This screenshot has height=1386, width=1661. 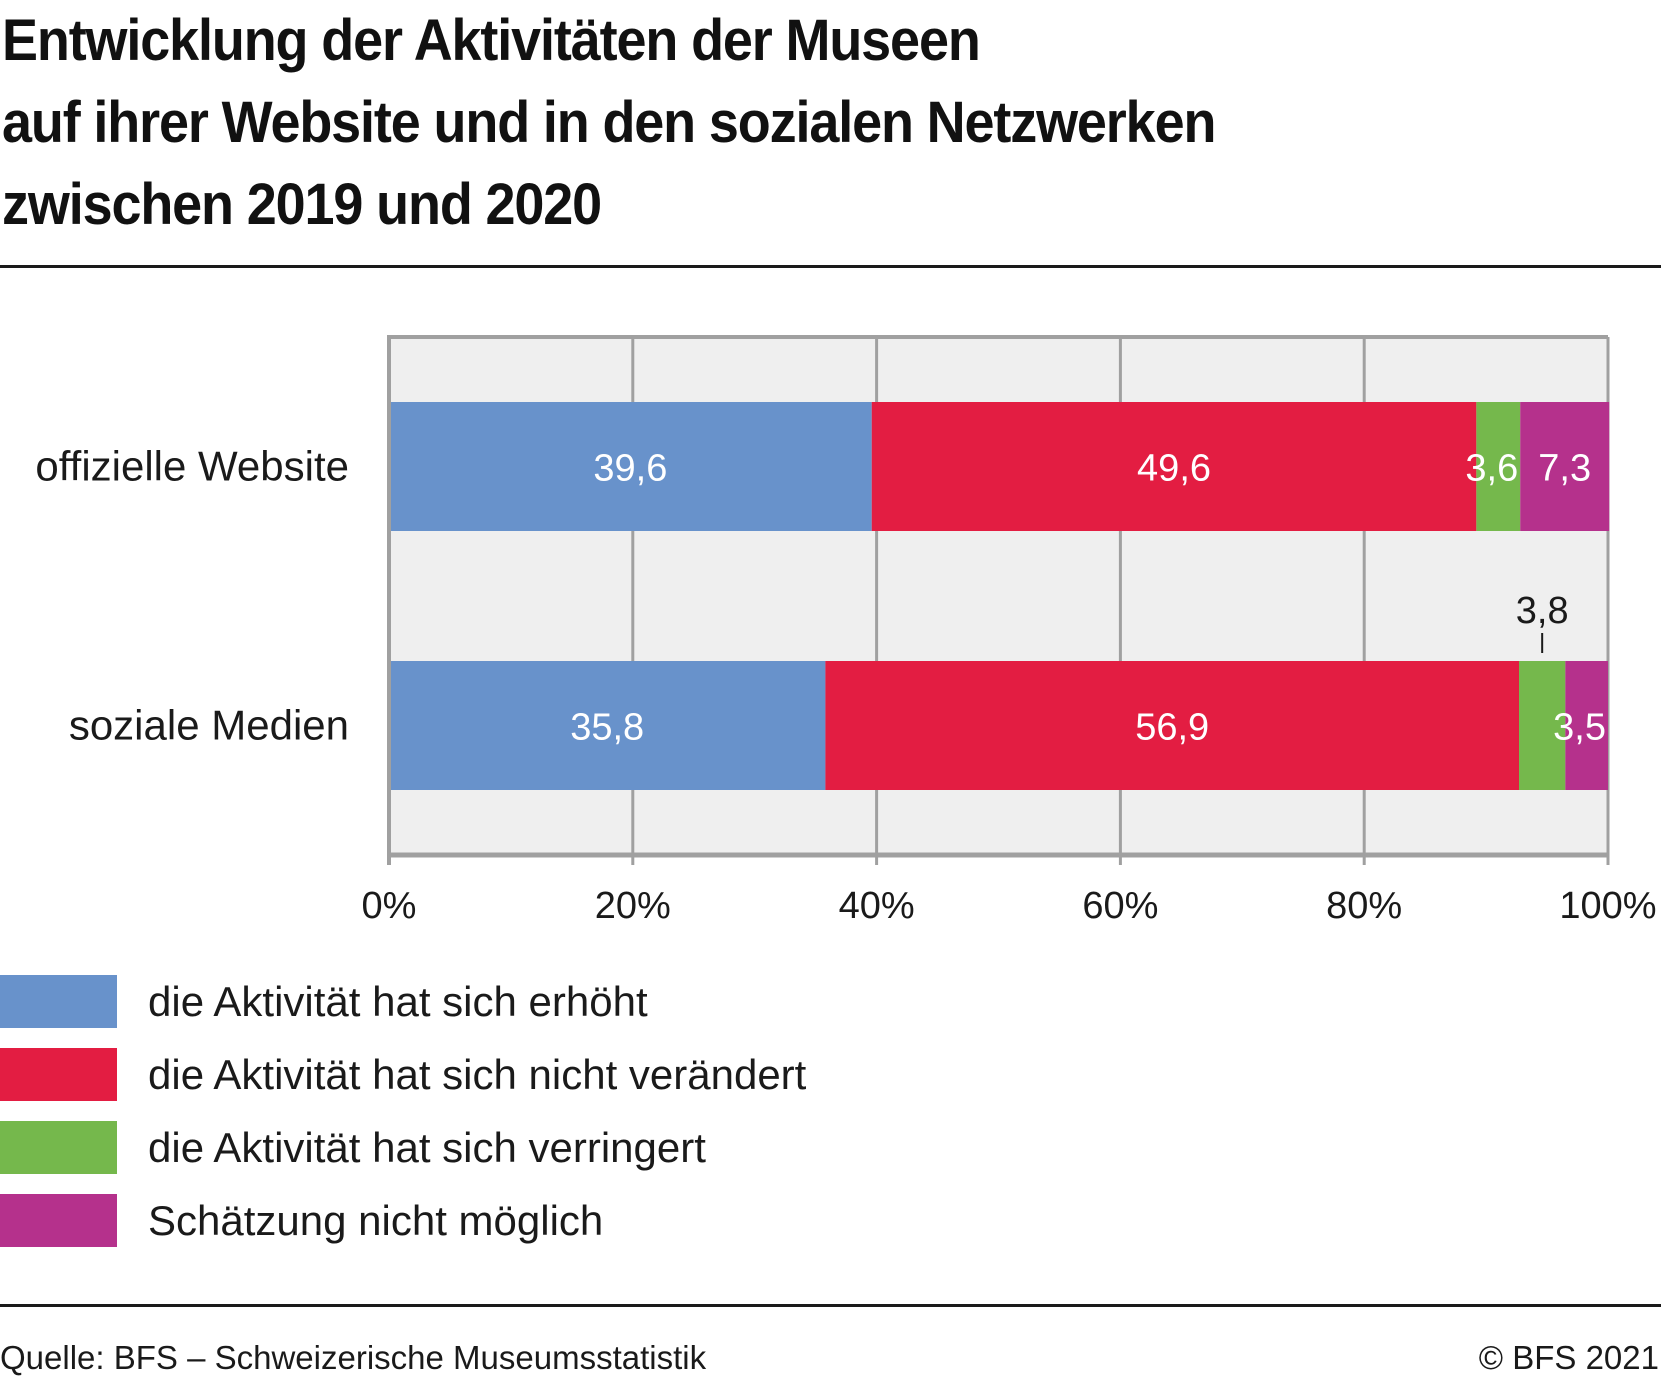 What do you see at coordinates (630, 469) in the screenshot?
I see `data-label: 39,6` at bounding box center [630, 469].